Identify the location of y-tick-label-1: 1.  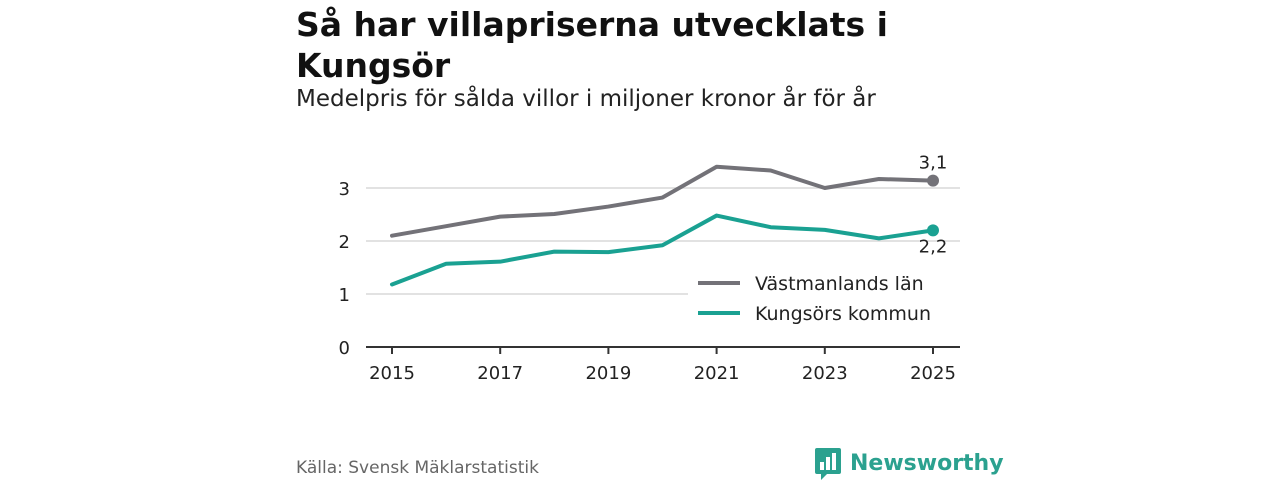
(344, 295).